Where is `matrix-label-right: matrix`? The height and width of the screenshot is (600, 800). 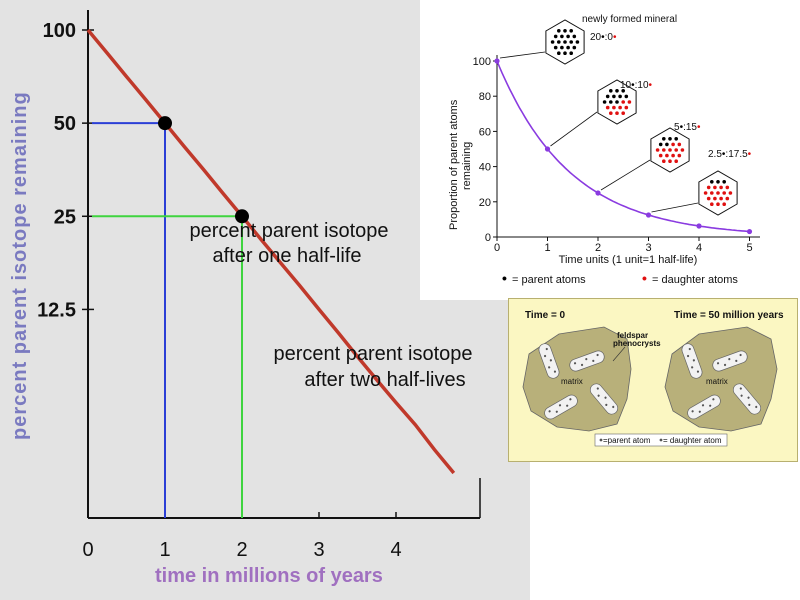 matrix-label-right: matrix is located at coordinates (717, 381).